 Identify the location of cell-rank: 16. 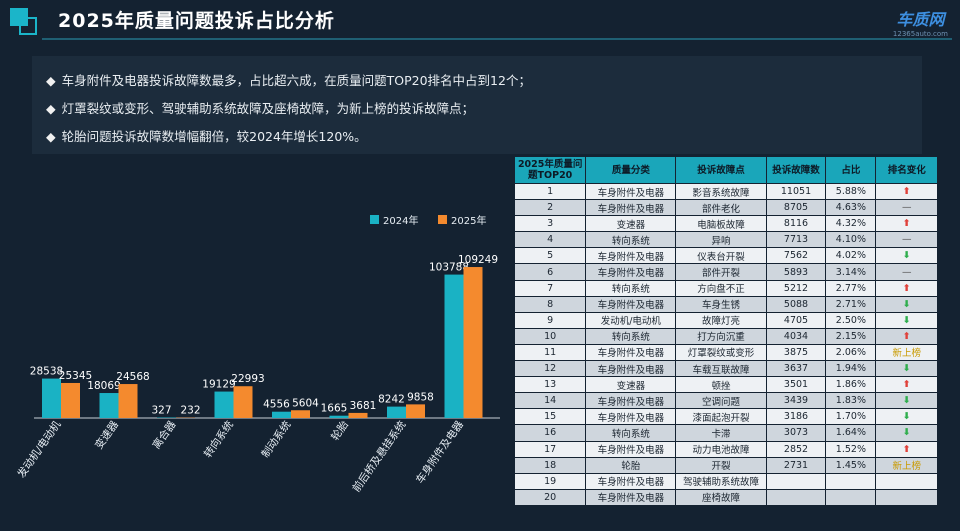
(550, 433).